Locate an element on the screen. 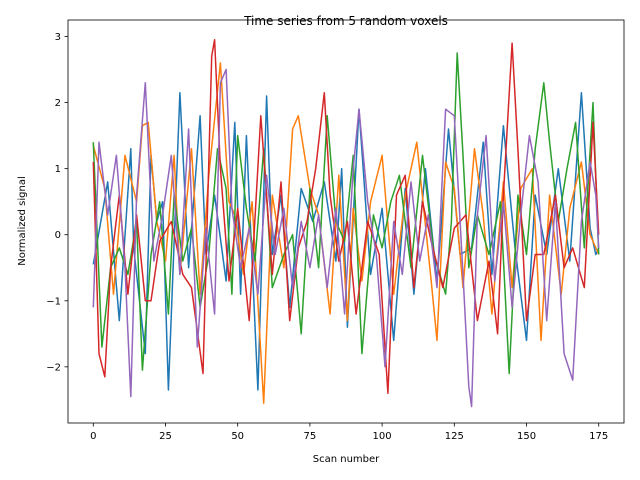 The image size is (640, 480). y-tick-label: 3 is located at coordinates (58, 37).